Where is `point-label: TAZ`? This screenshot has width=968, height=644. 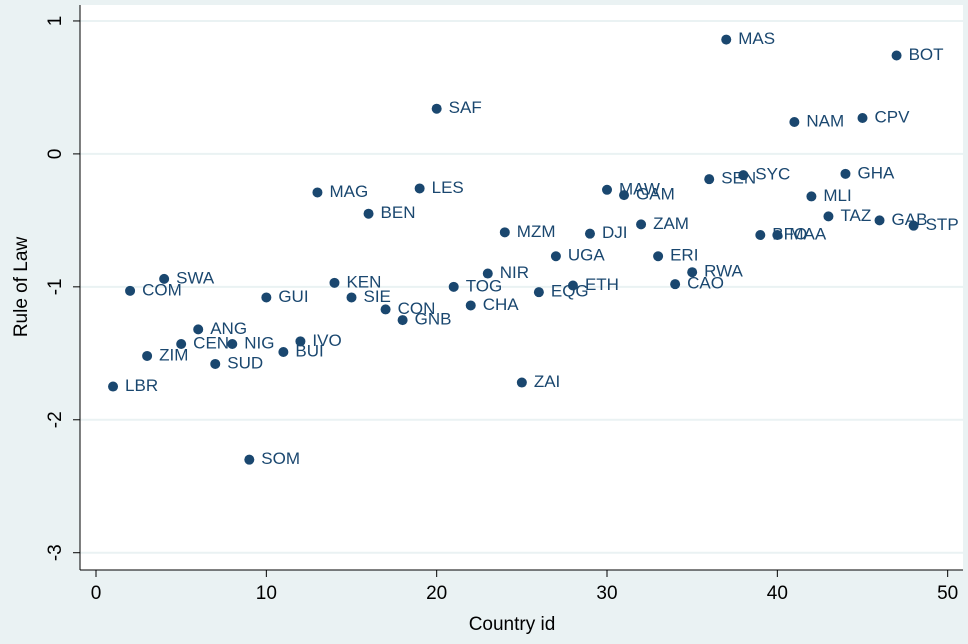
point-label: TAZ is located at coordinates (855, 215).